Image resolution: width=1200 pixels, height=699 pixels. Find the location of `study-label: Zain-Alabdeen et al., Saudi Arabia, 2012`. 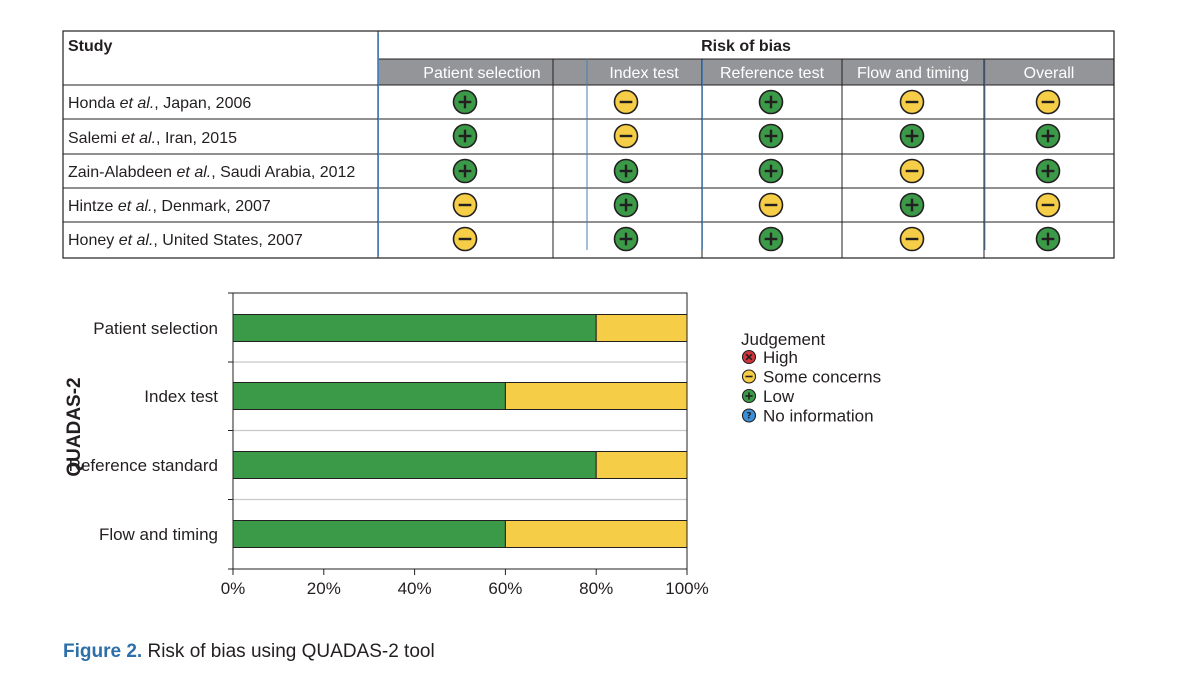

study-label: Zain-Alabdeen et al., Saudi Arabia, 2012 is located at coordinates (211, 172).